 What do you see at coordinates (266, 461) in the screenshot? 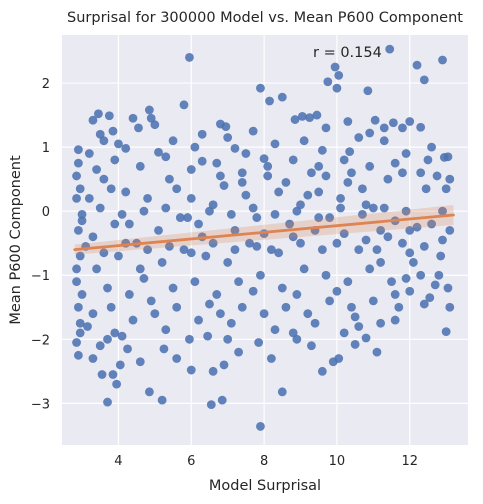
I see `x-tick-labels: 4 6 8 10 12` at bounding box center [266, 461].